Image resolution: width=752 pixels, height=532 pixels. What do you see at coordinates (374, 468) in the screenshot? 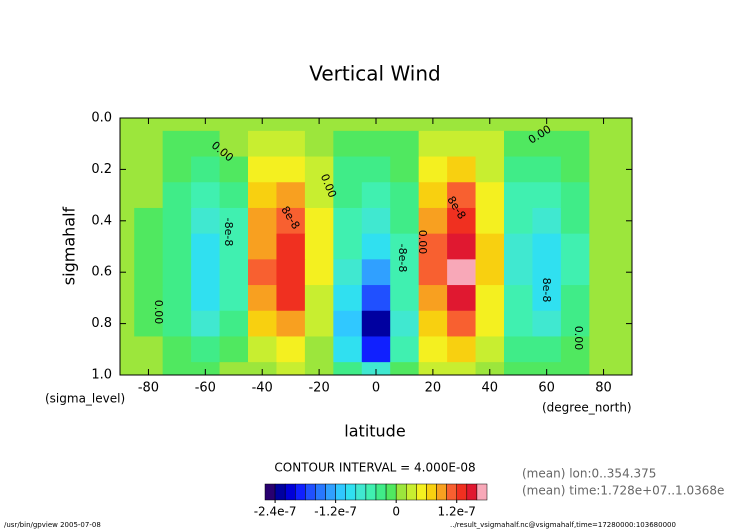
I see `contour-interval: CONTOUR INTERVAL = 4.000E-08` at bounding box center [374, 468].